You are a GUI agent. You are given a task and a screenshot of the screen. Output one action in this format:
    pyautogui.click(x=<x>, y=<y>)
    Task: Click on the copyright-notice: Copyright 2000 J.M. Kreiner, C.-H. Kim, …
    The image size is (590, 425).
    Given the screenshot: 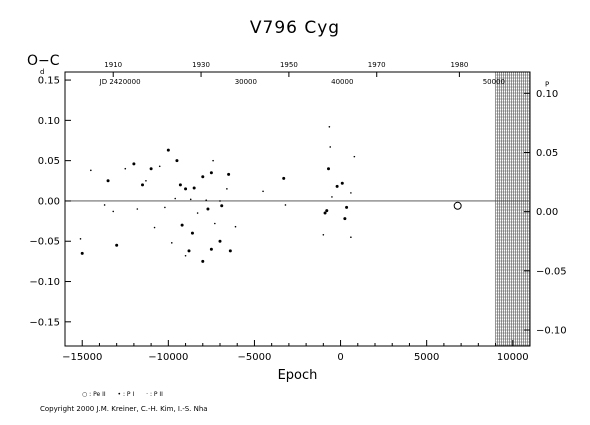 What is the action you would take?
    pyautogui.click(x=124, y=409)
    